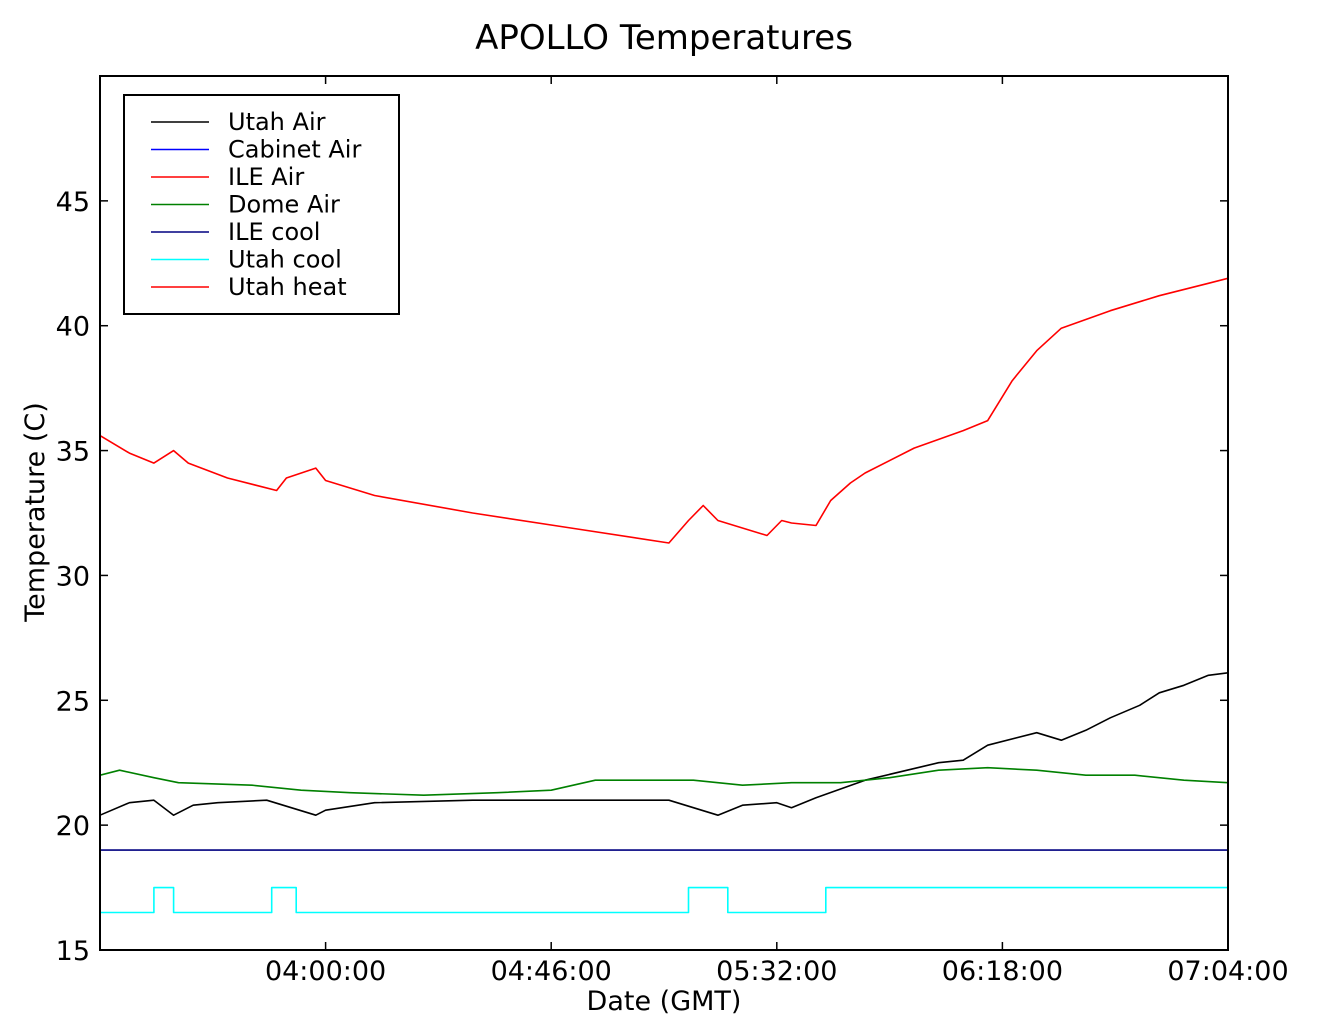 This screenshot has width=1344, height=1032. What do you see at coordinates (73, 202) in the screenshot?
I see `y-tick-label: 45` at bounding box center [73, 202].